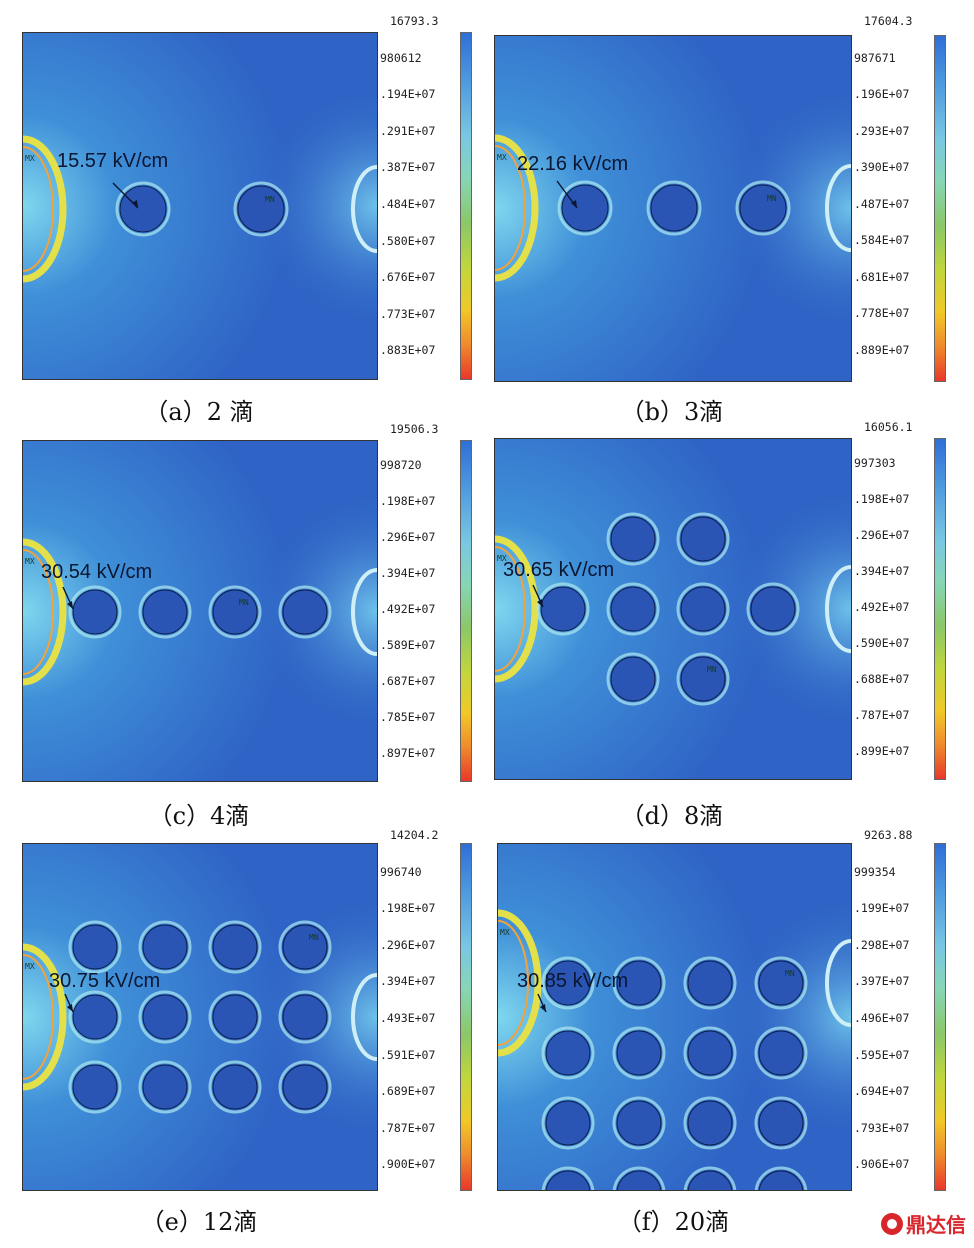 The image size is (974, 1248). What do you see at coordinates (408, 717) in the screenshot?
I see `legend-label: .785E+07` at bounding box center [408, 717].